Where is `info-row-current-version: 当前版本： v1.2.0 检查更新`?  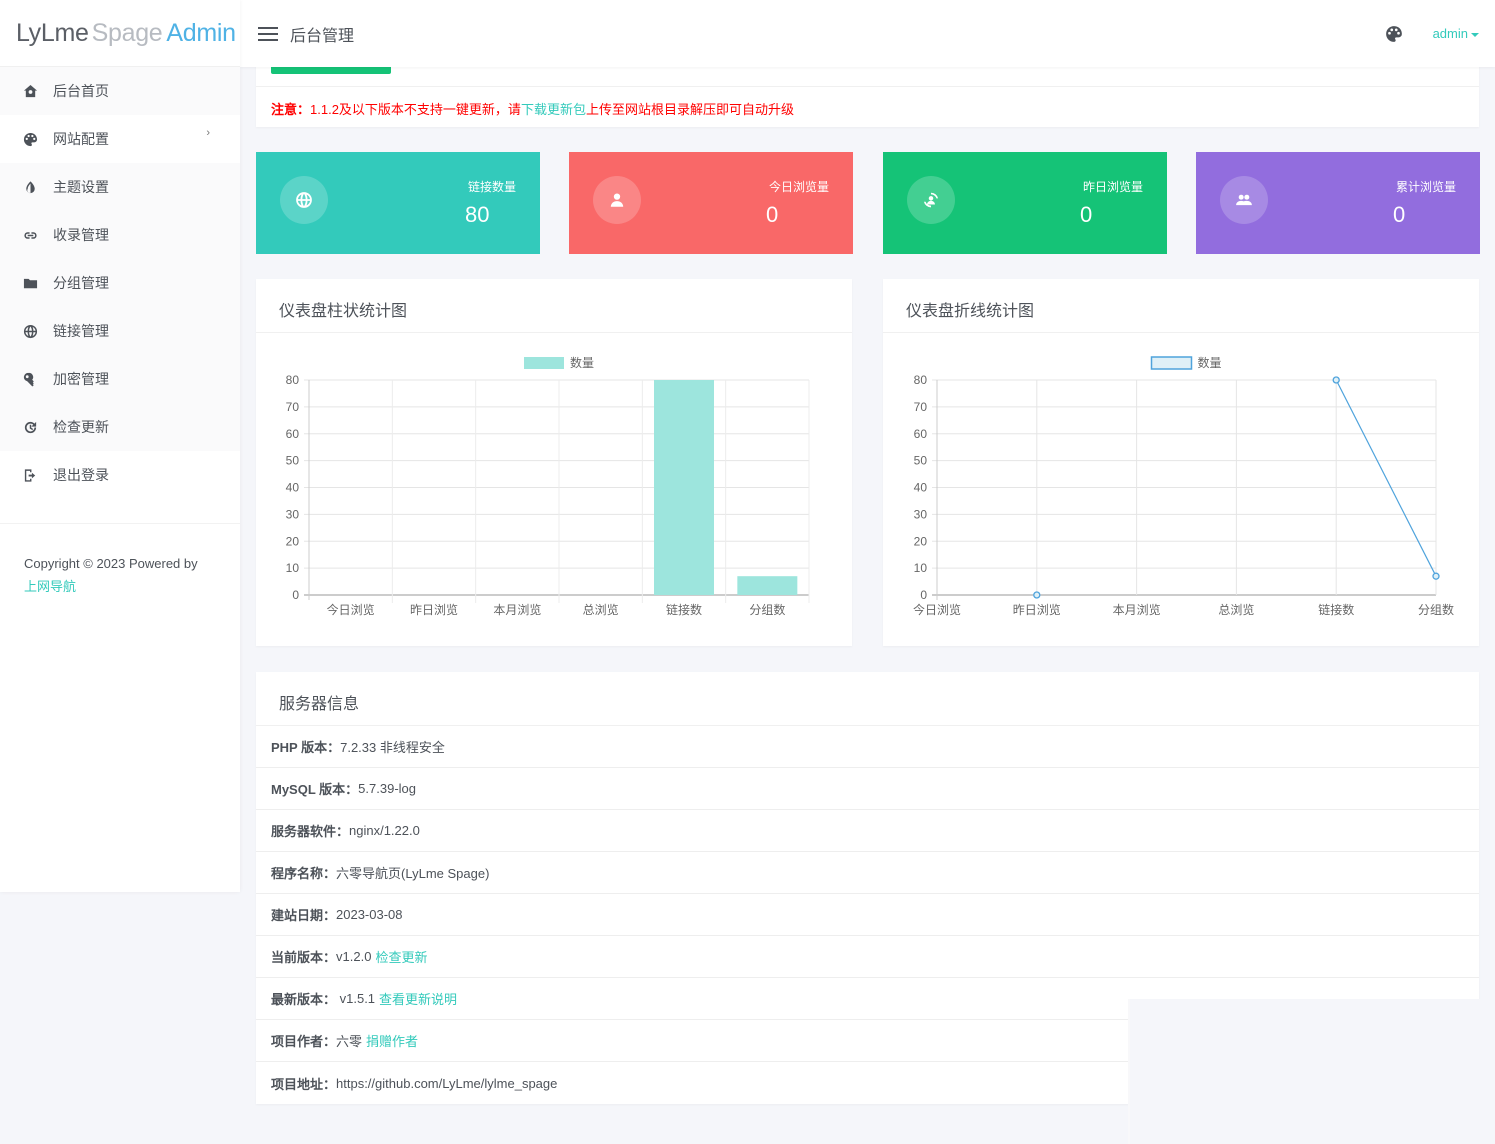
info-row-current-version: 当前版本： v1.2.0 检查更新 is located at coordinates (867, 957).